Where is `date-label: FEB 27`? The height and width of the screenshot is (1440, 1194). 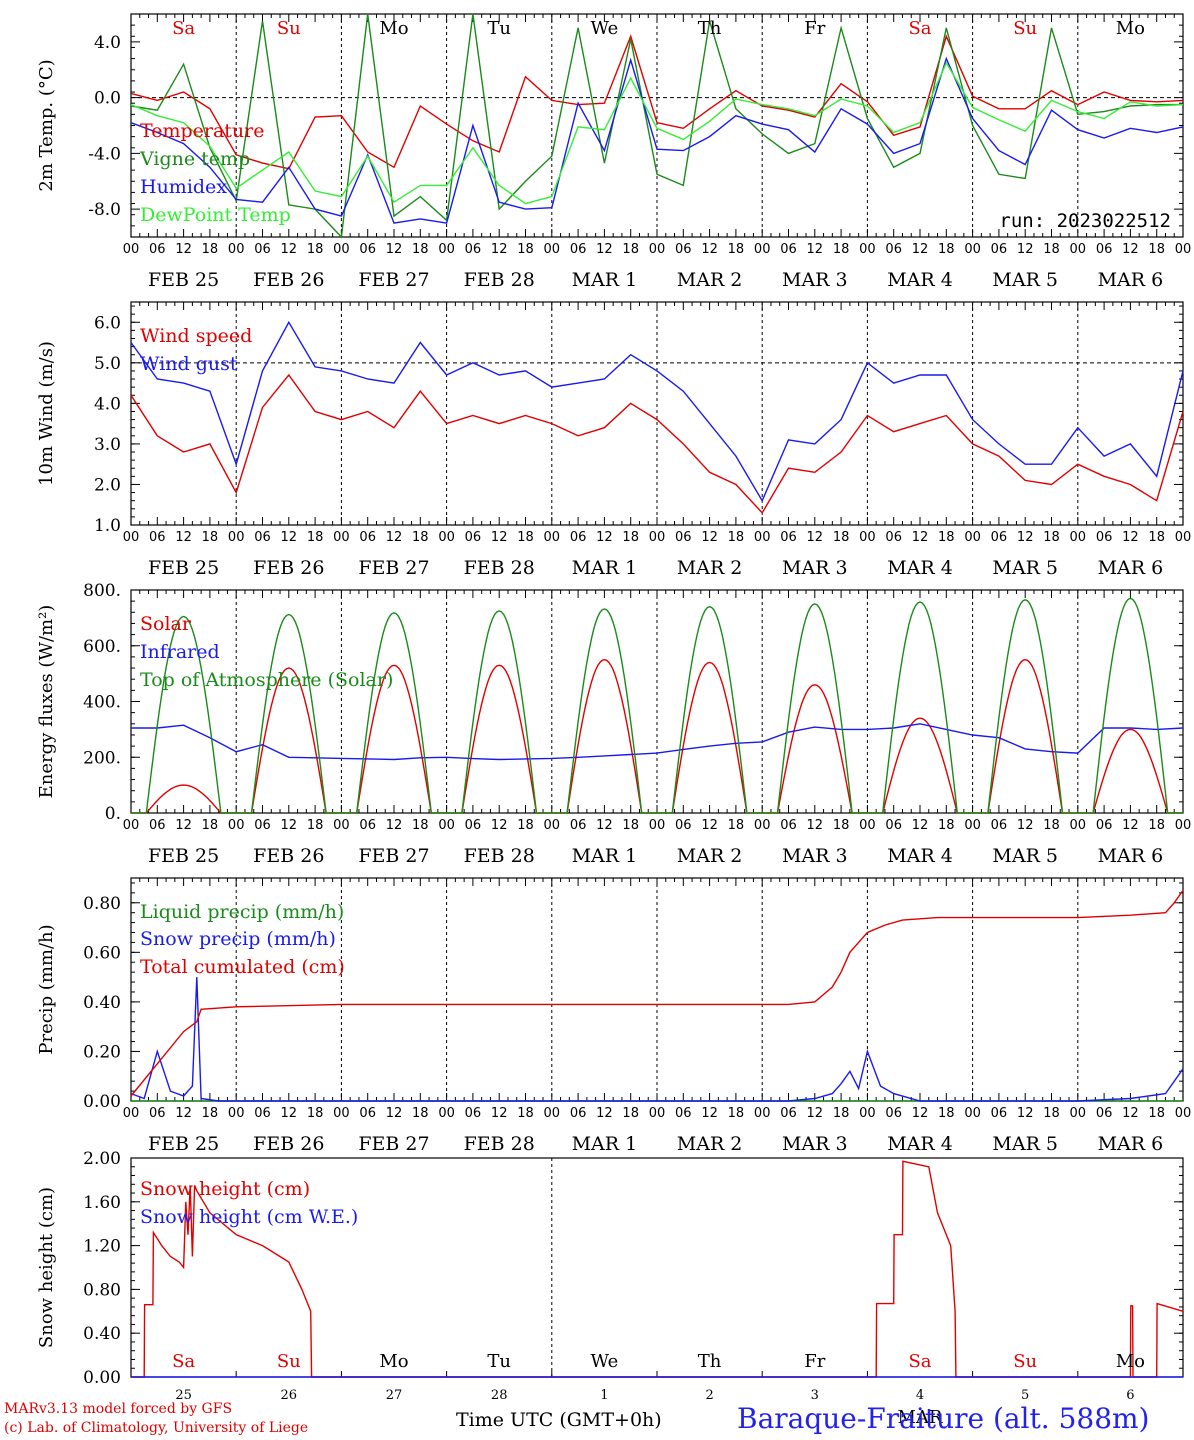 date-label: FEB 27 is located at coordinates (393, 856).